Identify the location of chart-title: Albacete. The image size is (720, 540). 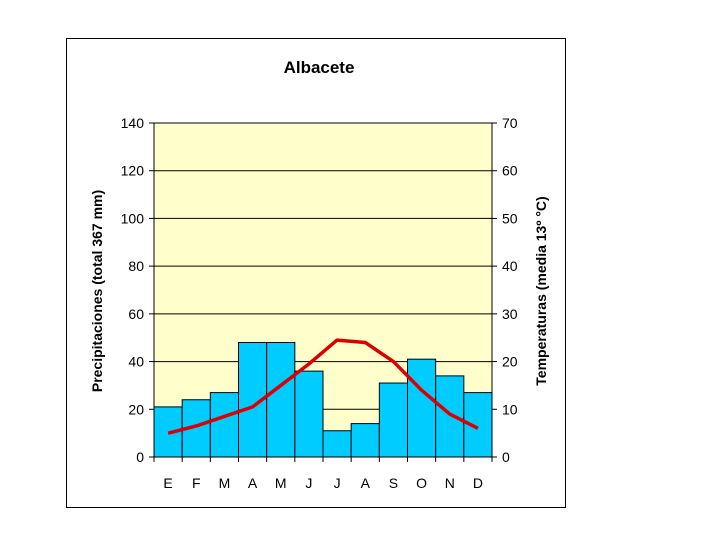
(319, 67).